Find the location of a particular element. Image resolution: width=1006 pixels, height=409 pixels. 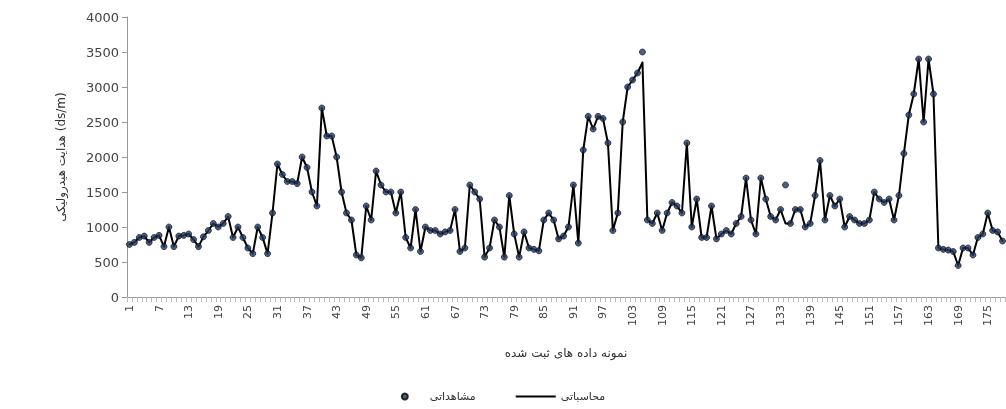

x-tick-label: 49 is located at coordinates (366, 312).